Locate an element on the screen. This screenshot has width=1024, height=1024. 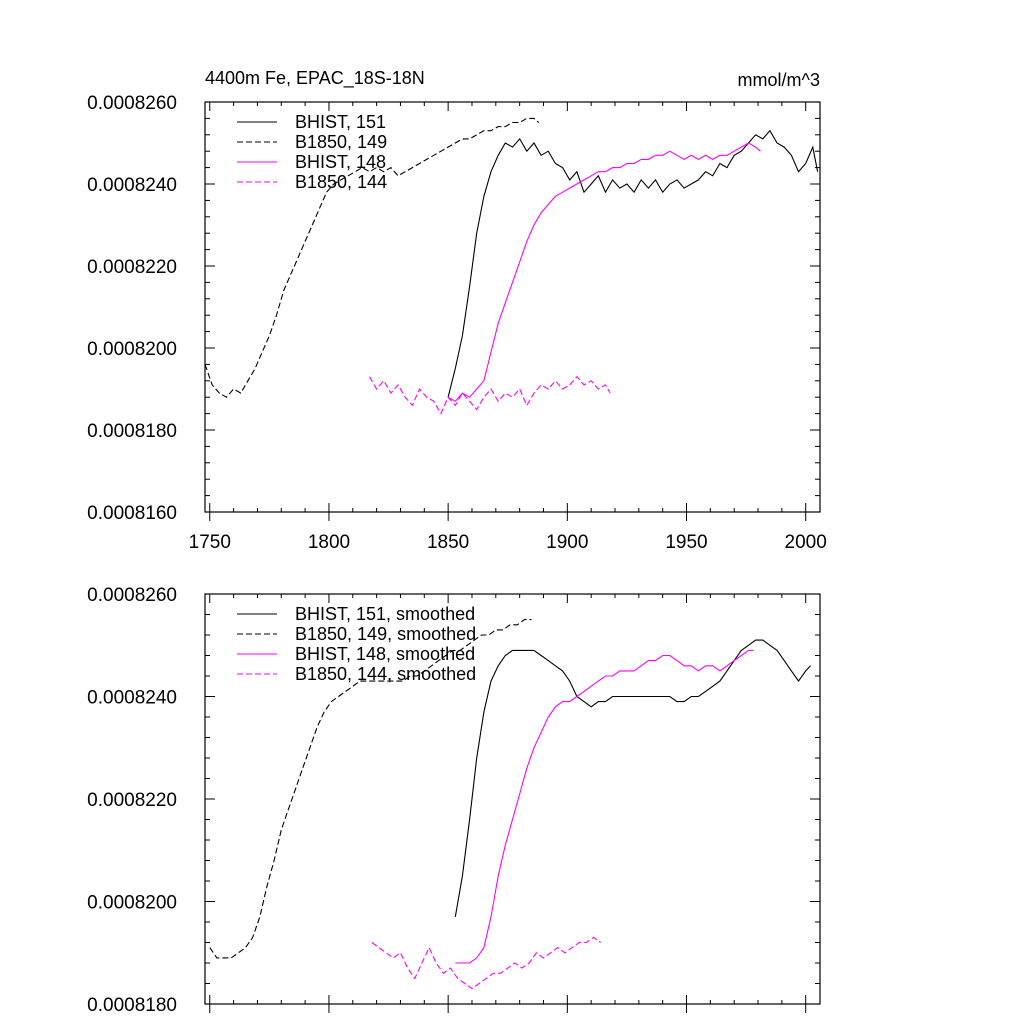
legend-label: BHIST, 148, smoothed is located at coordinates (385, 654).